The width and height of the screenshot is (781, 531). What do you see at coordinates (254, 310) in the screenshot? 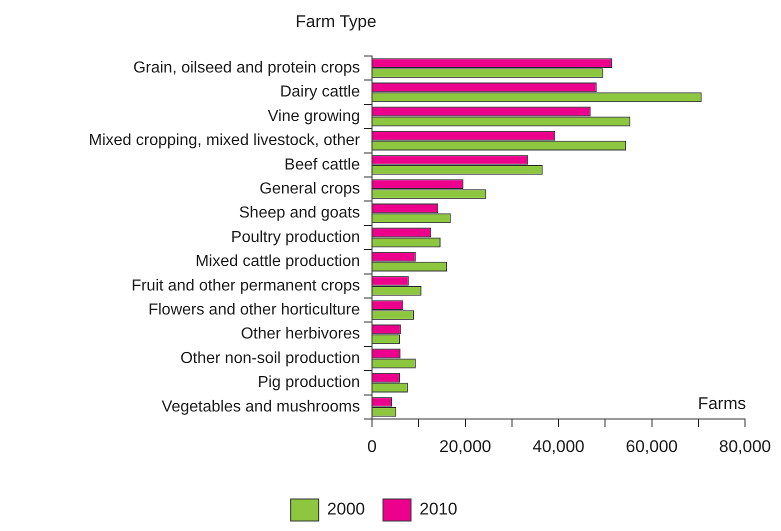
I see `y-tick-label: Flowers and other horticulture` at bounding box center [254, 310].